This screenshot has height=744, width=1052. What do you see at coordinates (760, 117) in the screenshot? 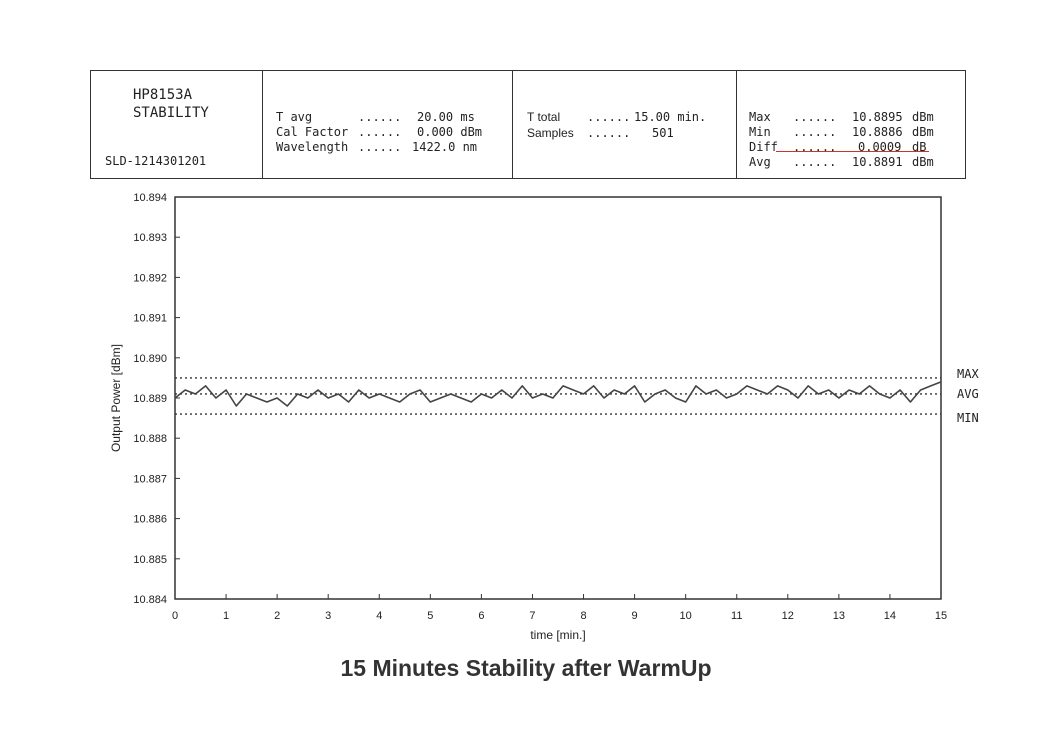
I see `stat-label-max: Max` at bounding box center [760, 117].